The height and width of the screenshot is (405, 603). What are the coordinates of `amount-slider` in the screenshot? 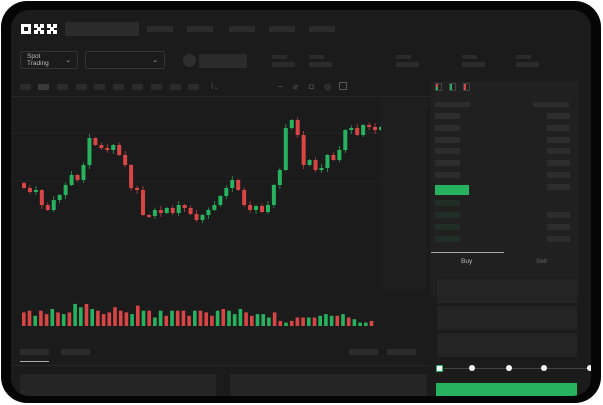 It's located at (513, 368).